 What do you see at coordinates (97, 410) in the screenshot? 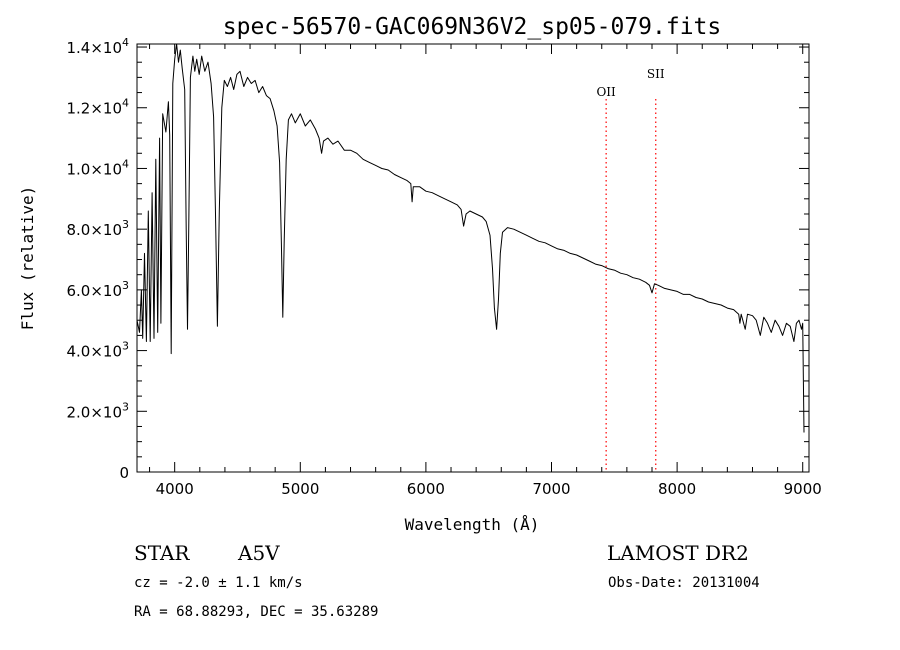
I see `y-tick-label: 2.0×10³` at bounding box center [97, 410].